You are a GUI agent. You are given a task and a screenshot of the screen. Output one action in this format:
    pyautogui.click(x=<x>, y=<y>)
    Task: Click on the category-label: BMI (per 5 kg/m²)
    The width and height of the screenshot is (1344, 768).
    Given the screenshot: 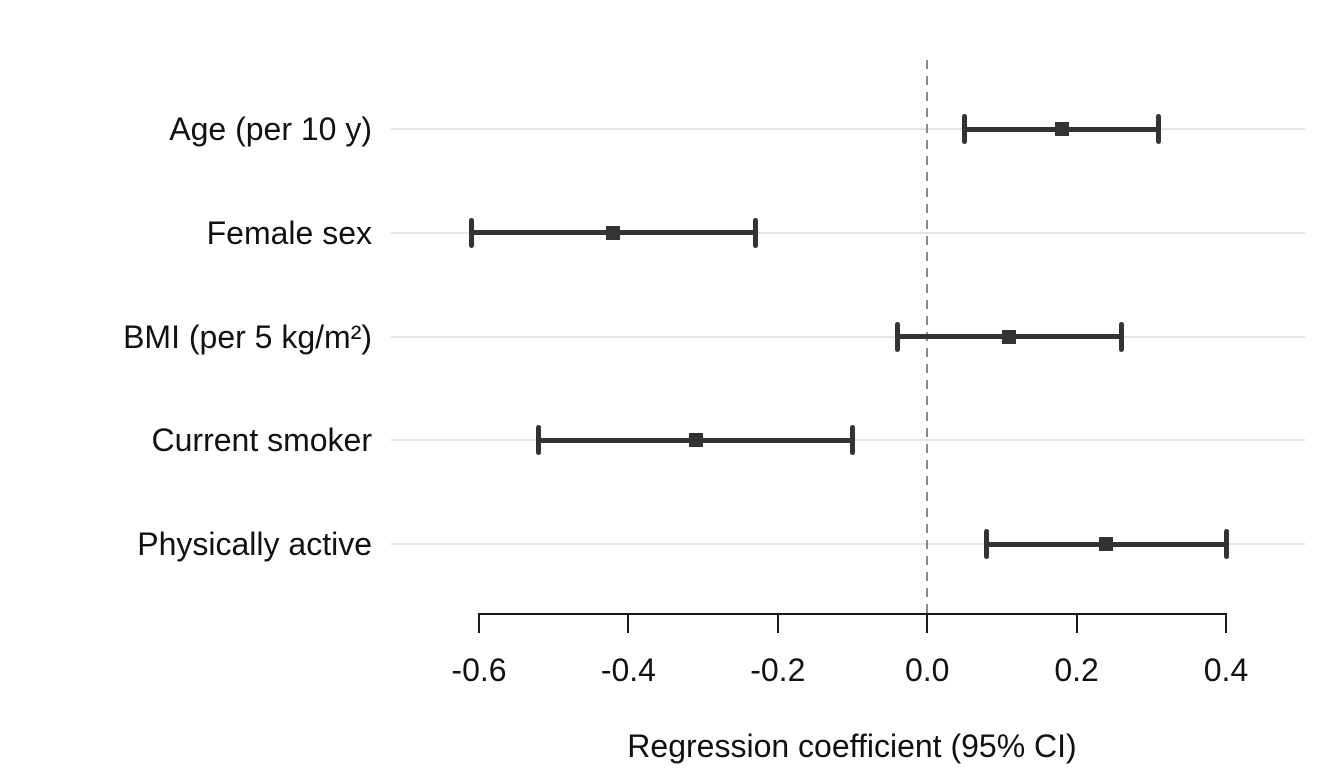 What is the action you would take?
    pyautogui.click(x=247, y=336)
    